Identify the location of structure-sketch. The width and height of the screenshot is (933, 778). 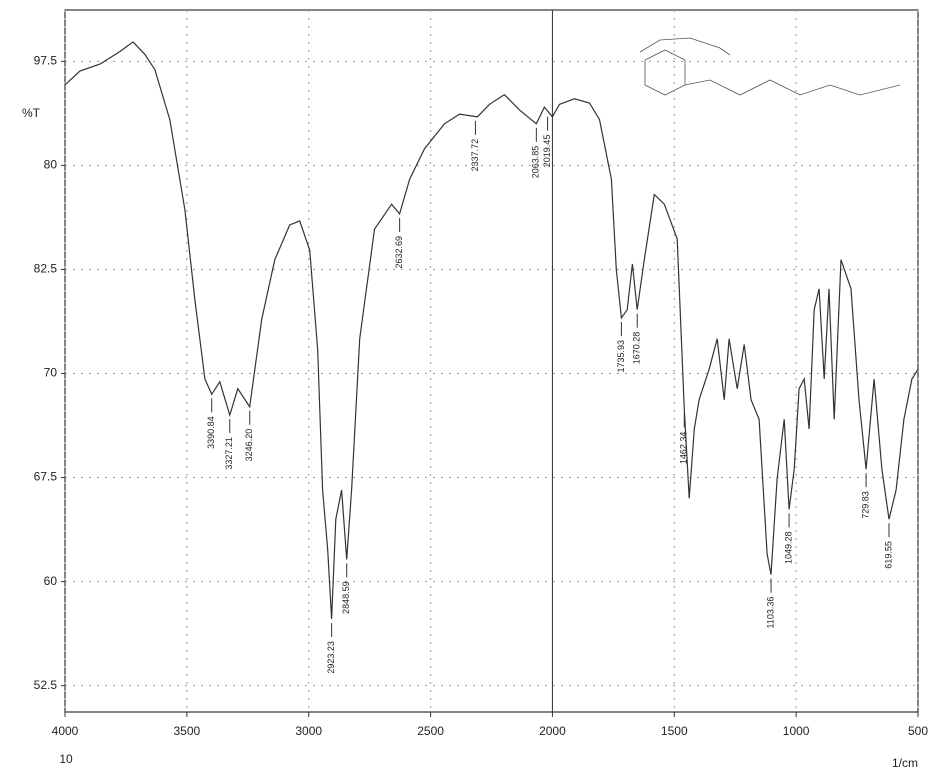
(770, 66).